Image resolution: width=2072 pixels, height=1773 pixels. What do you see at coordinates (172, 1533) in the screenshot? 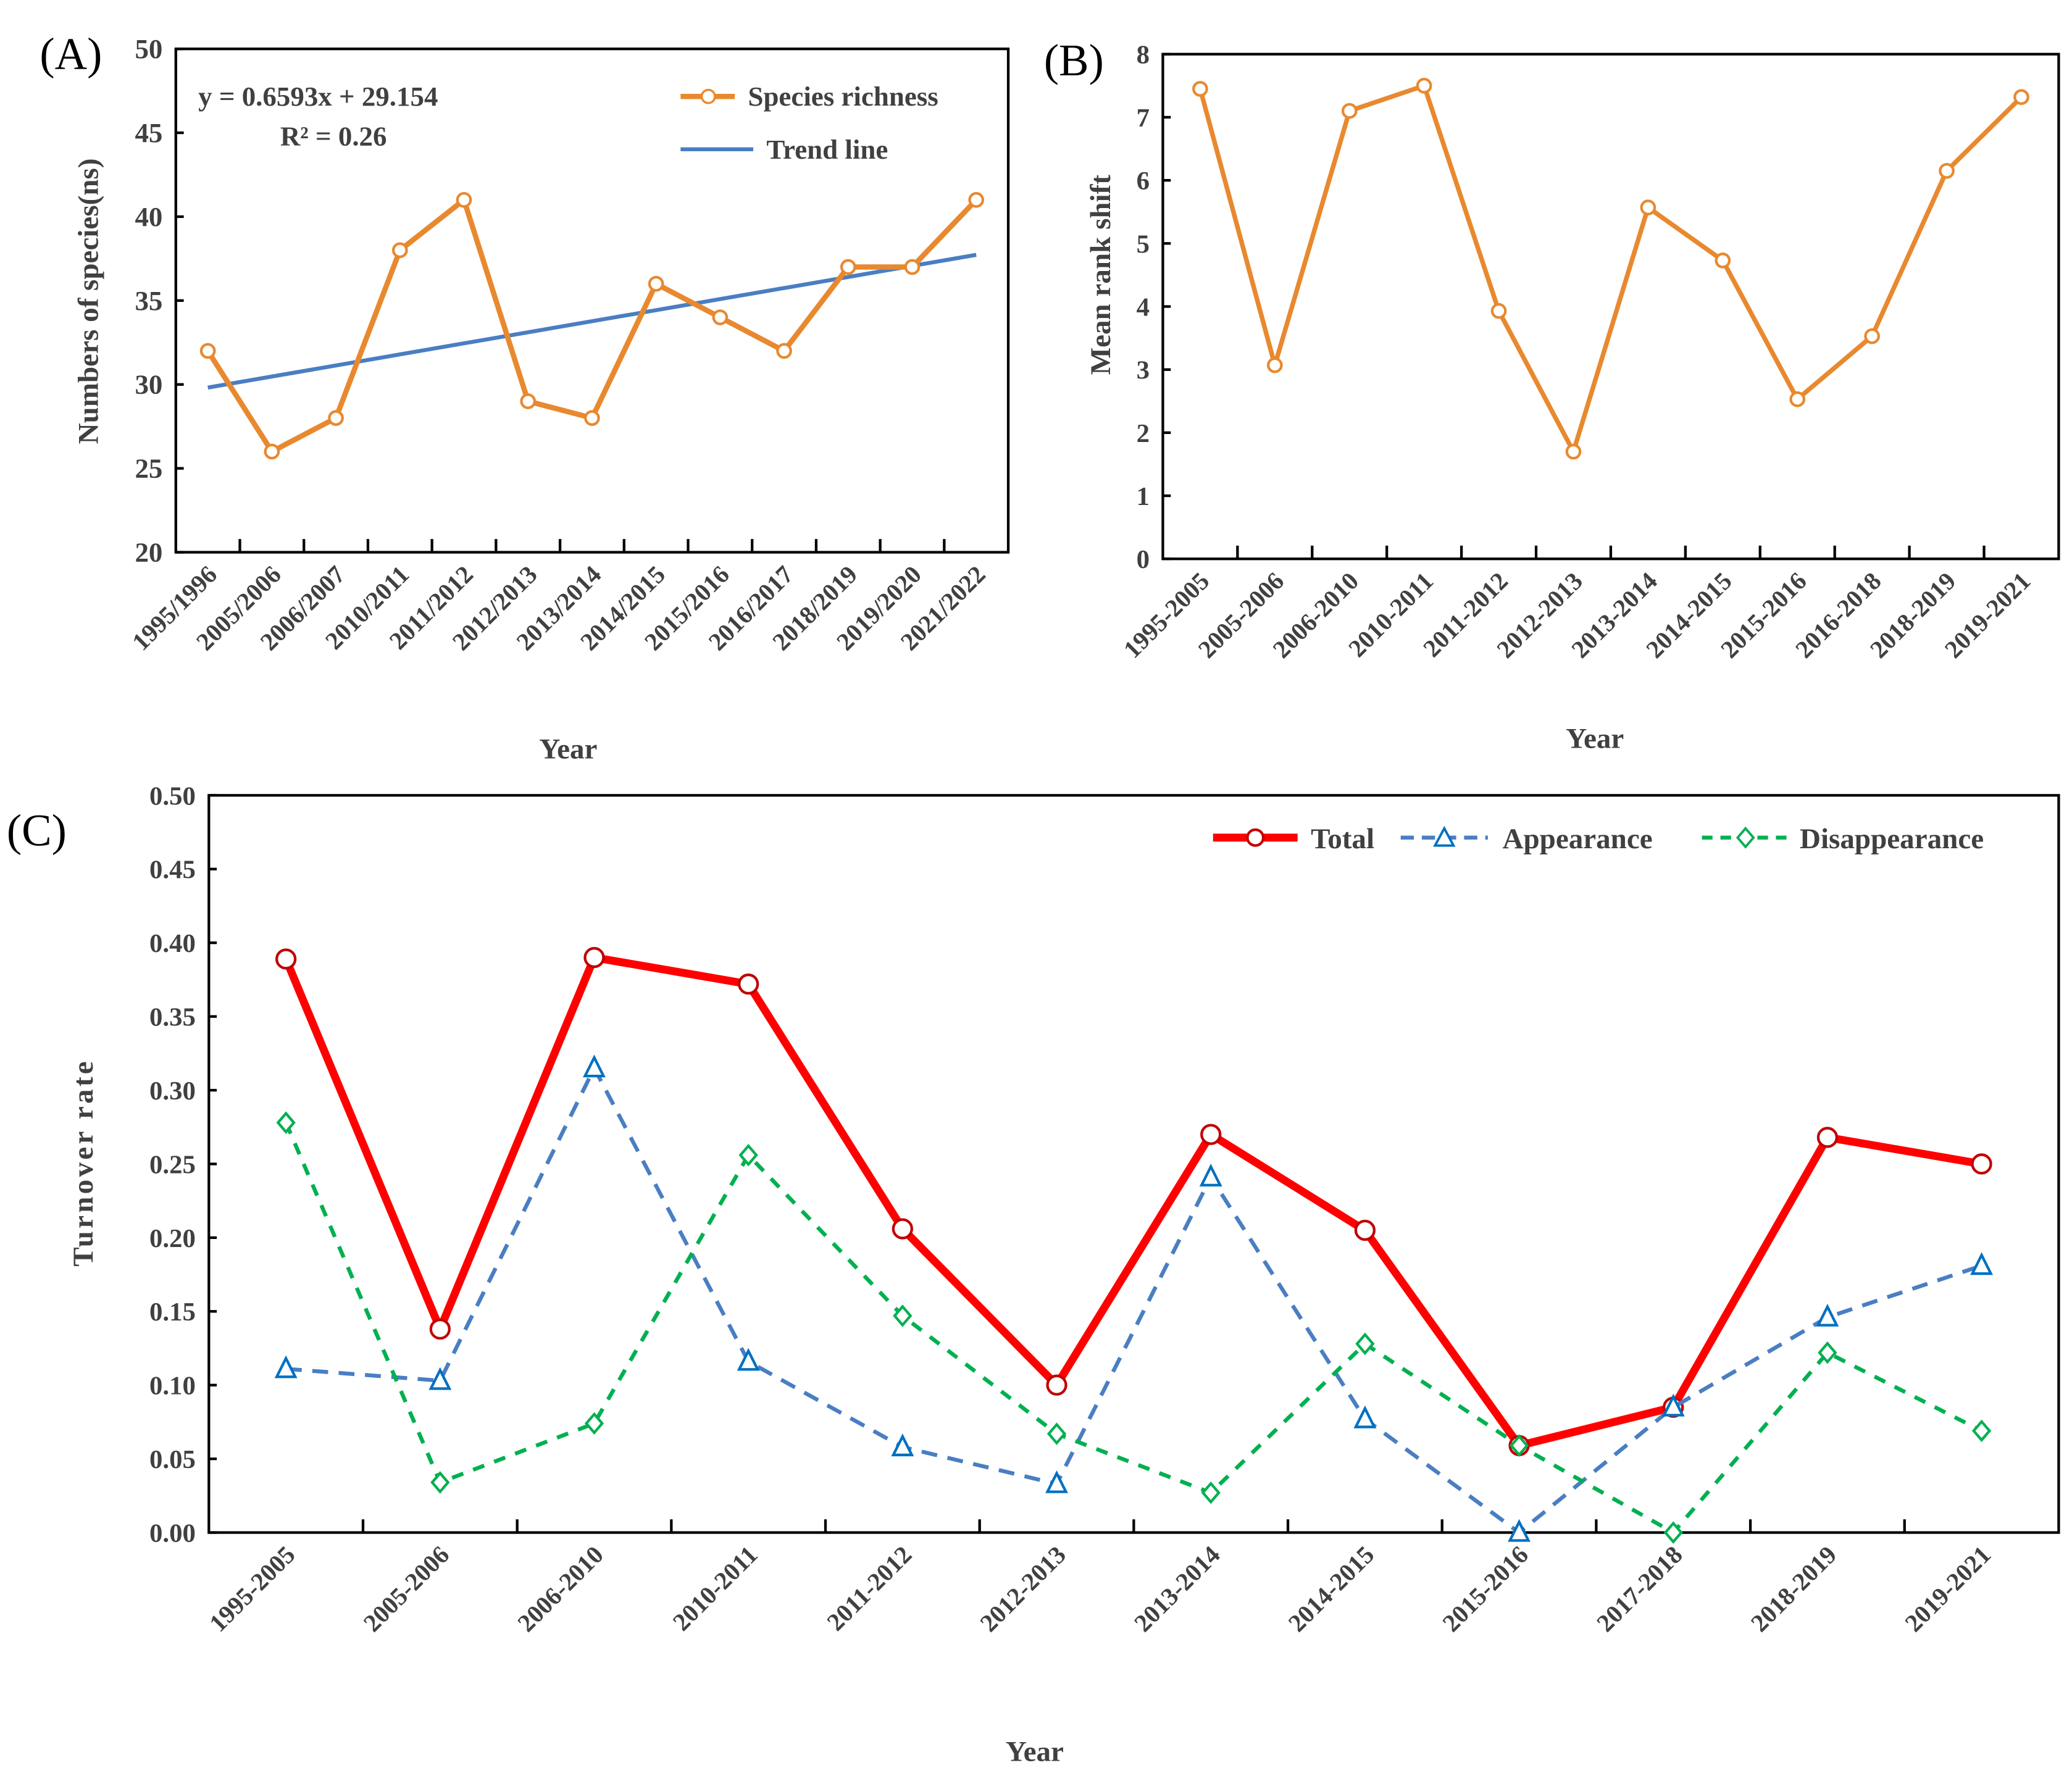
I see `panel-c-y-tick-label: 0.00` at bounding box center [172, 1533].